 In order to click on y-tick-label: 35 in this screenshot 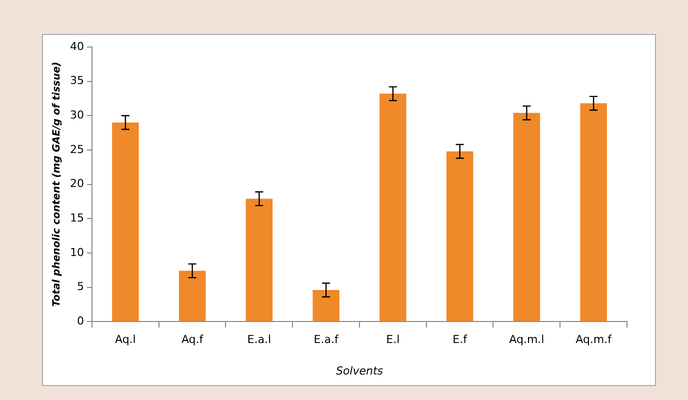, I will do `click(77, 81)`.